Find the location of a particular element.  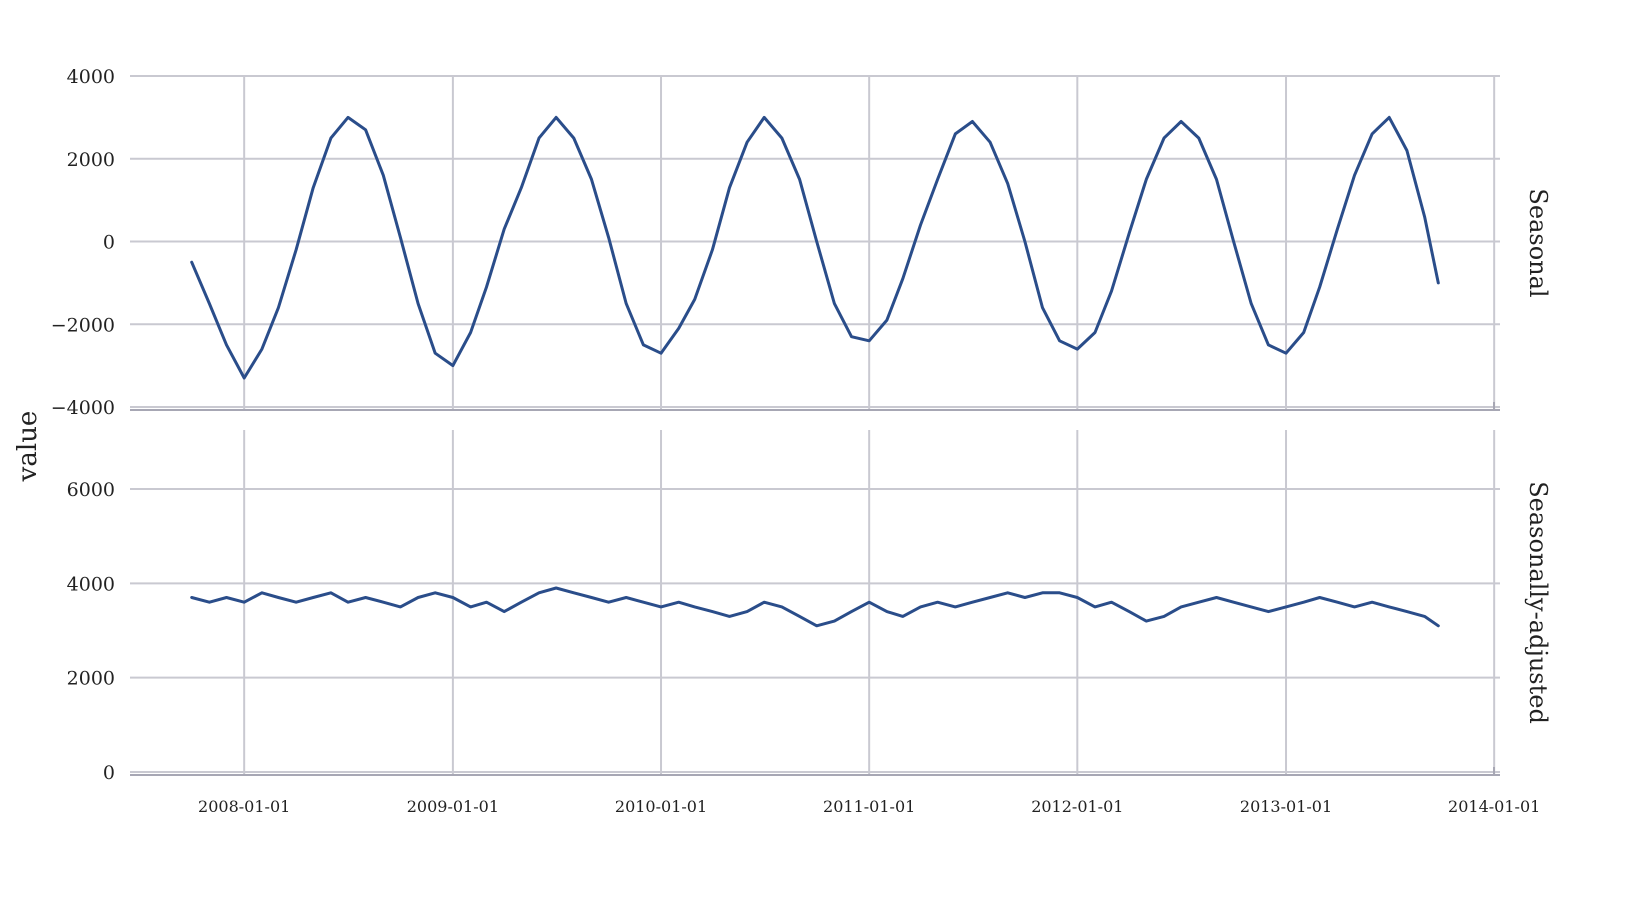

series-line-seasonally-adjusted is located at coordinates (815, 607).